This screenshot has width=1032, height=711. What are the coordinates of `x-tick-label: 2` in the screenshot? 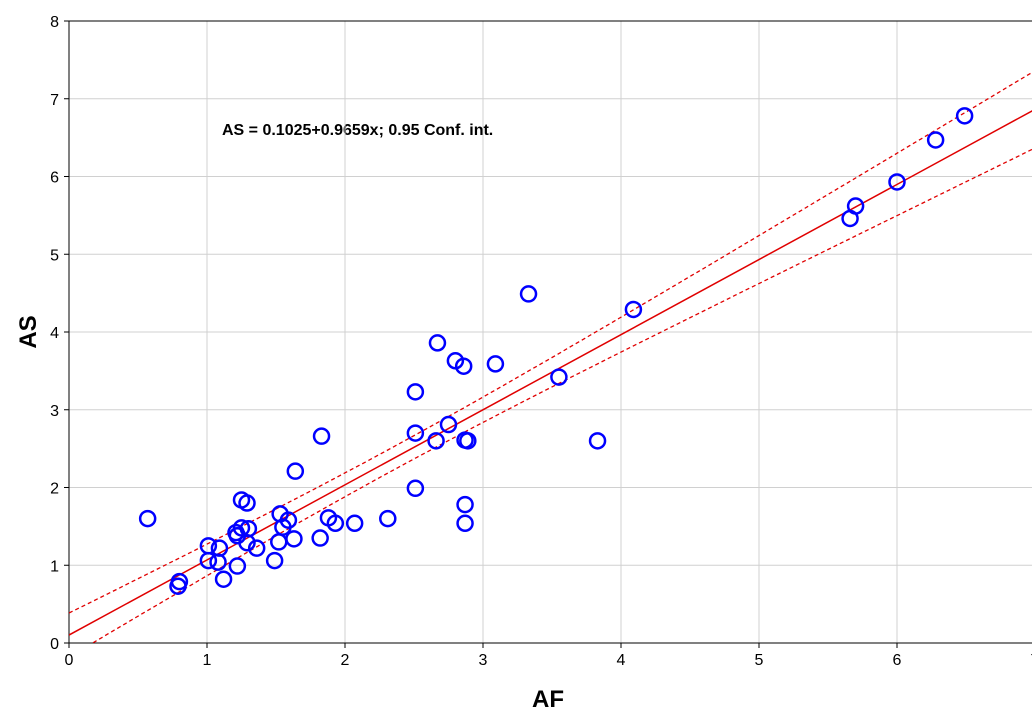 It's located at (345, 660).